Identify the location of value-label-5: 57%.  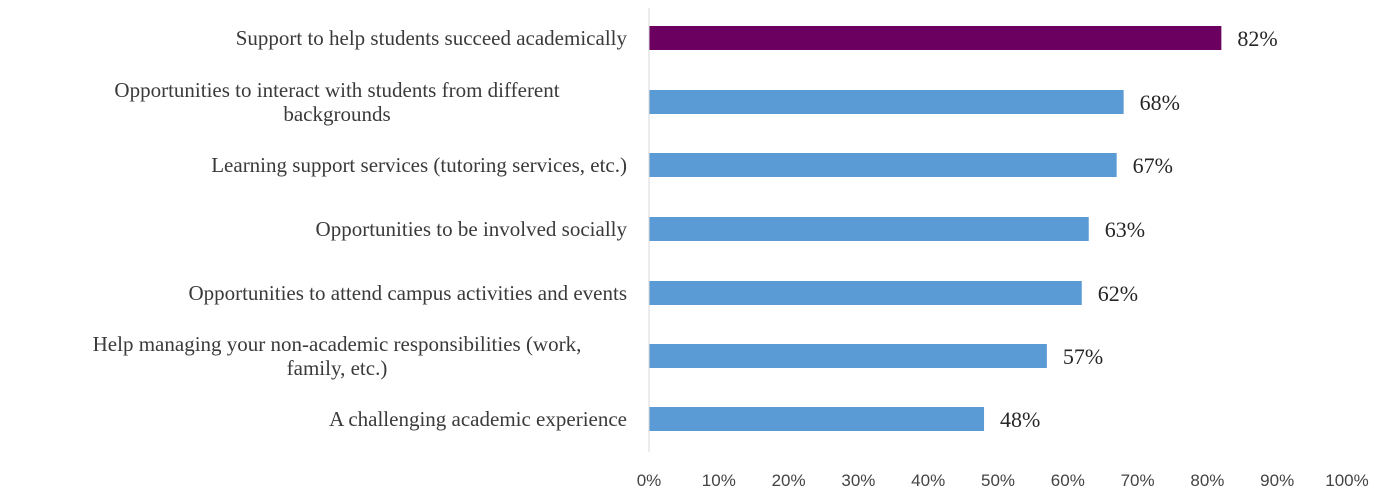
(1083, 356).